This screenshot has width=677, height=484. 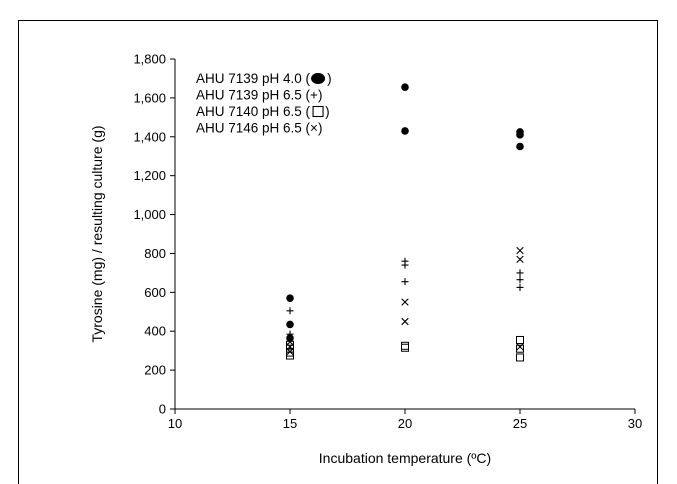 I want to click on y-tick-label: 1,600, so click(x=149, y=97).